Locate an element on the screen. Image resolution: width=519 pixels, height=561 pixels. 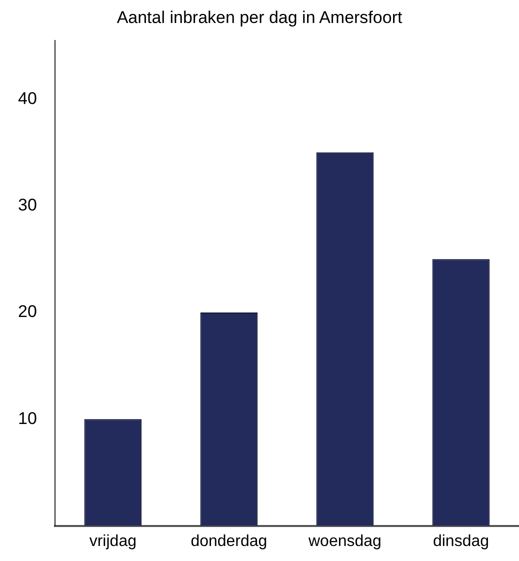
y-tick-label: 40 is located at coordinates (27, 98).